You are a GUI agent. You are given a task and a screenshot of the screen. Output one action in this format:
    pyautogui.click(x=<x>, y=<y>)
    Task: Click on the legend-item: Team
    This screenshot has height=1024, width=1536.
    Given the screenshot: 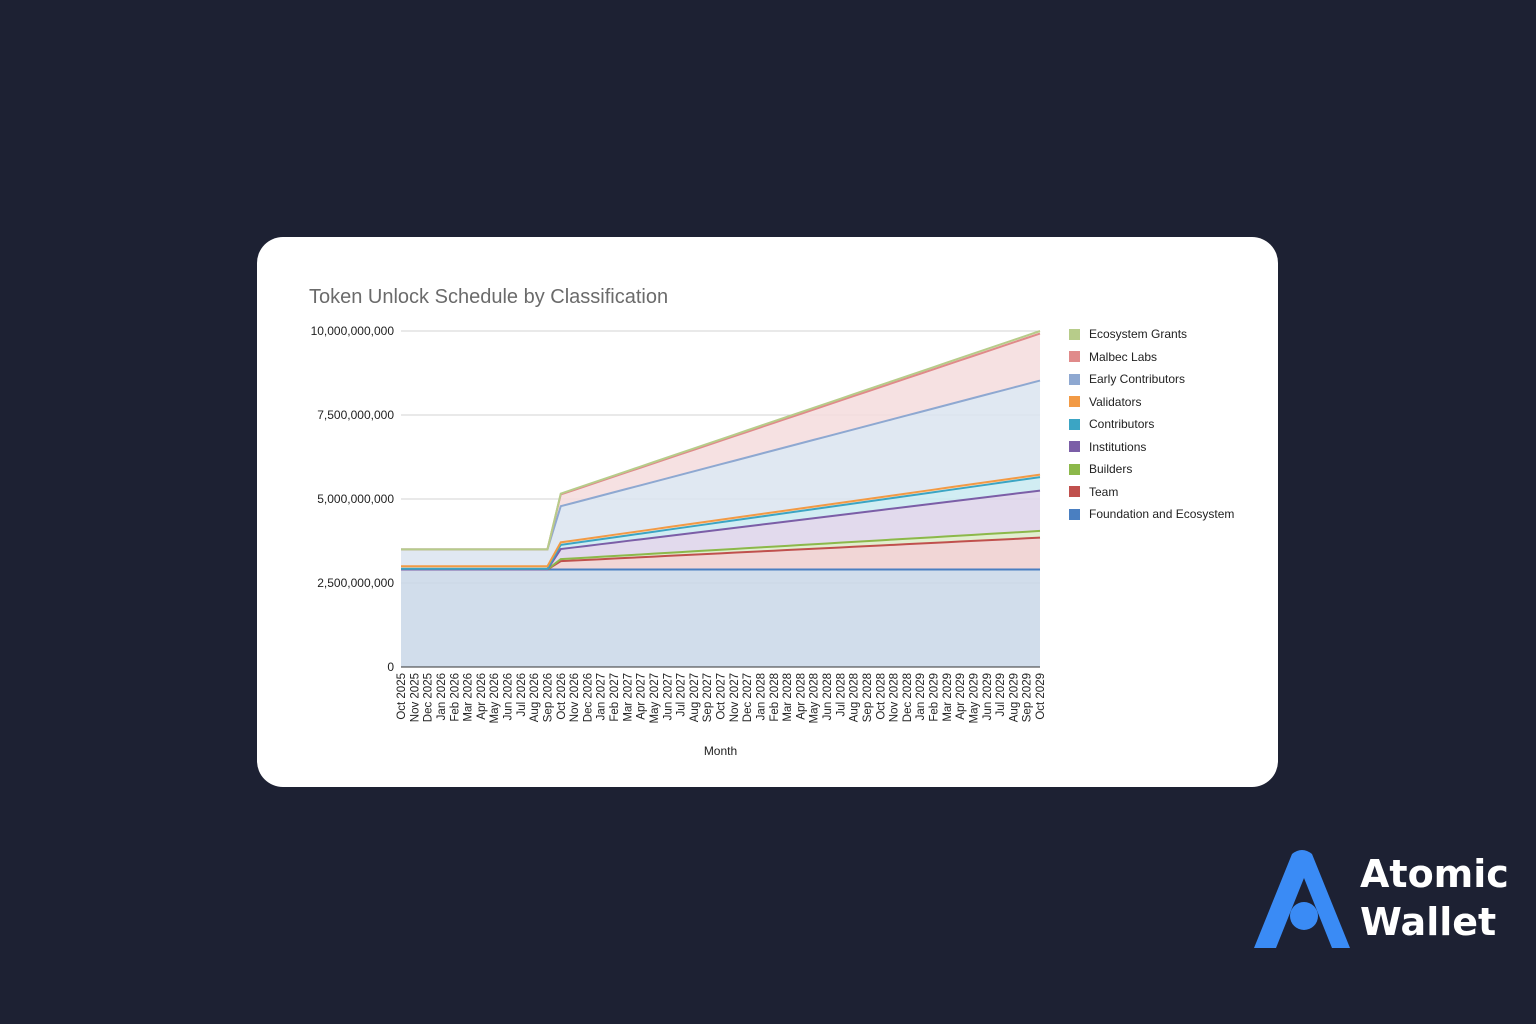 What is the action you would take?
    pyautogui.click(x=1151, y=492)
    